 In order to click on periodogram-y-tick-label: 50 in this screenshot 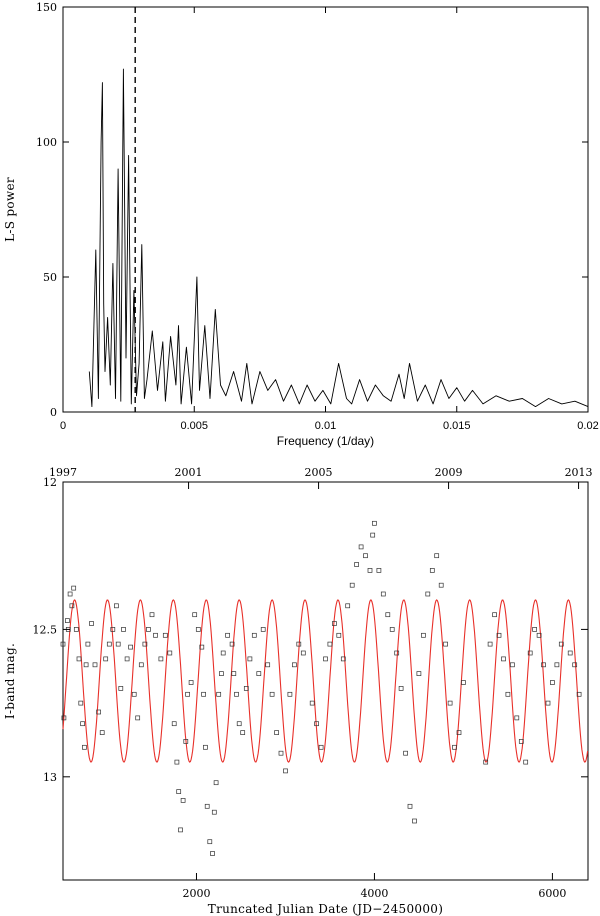, I will do `click(50, 277)`.